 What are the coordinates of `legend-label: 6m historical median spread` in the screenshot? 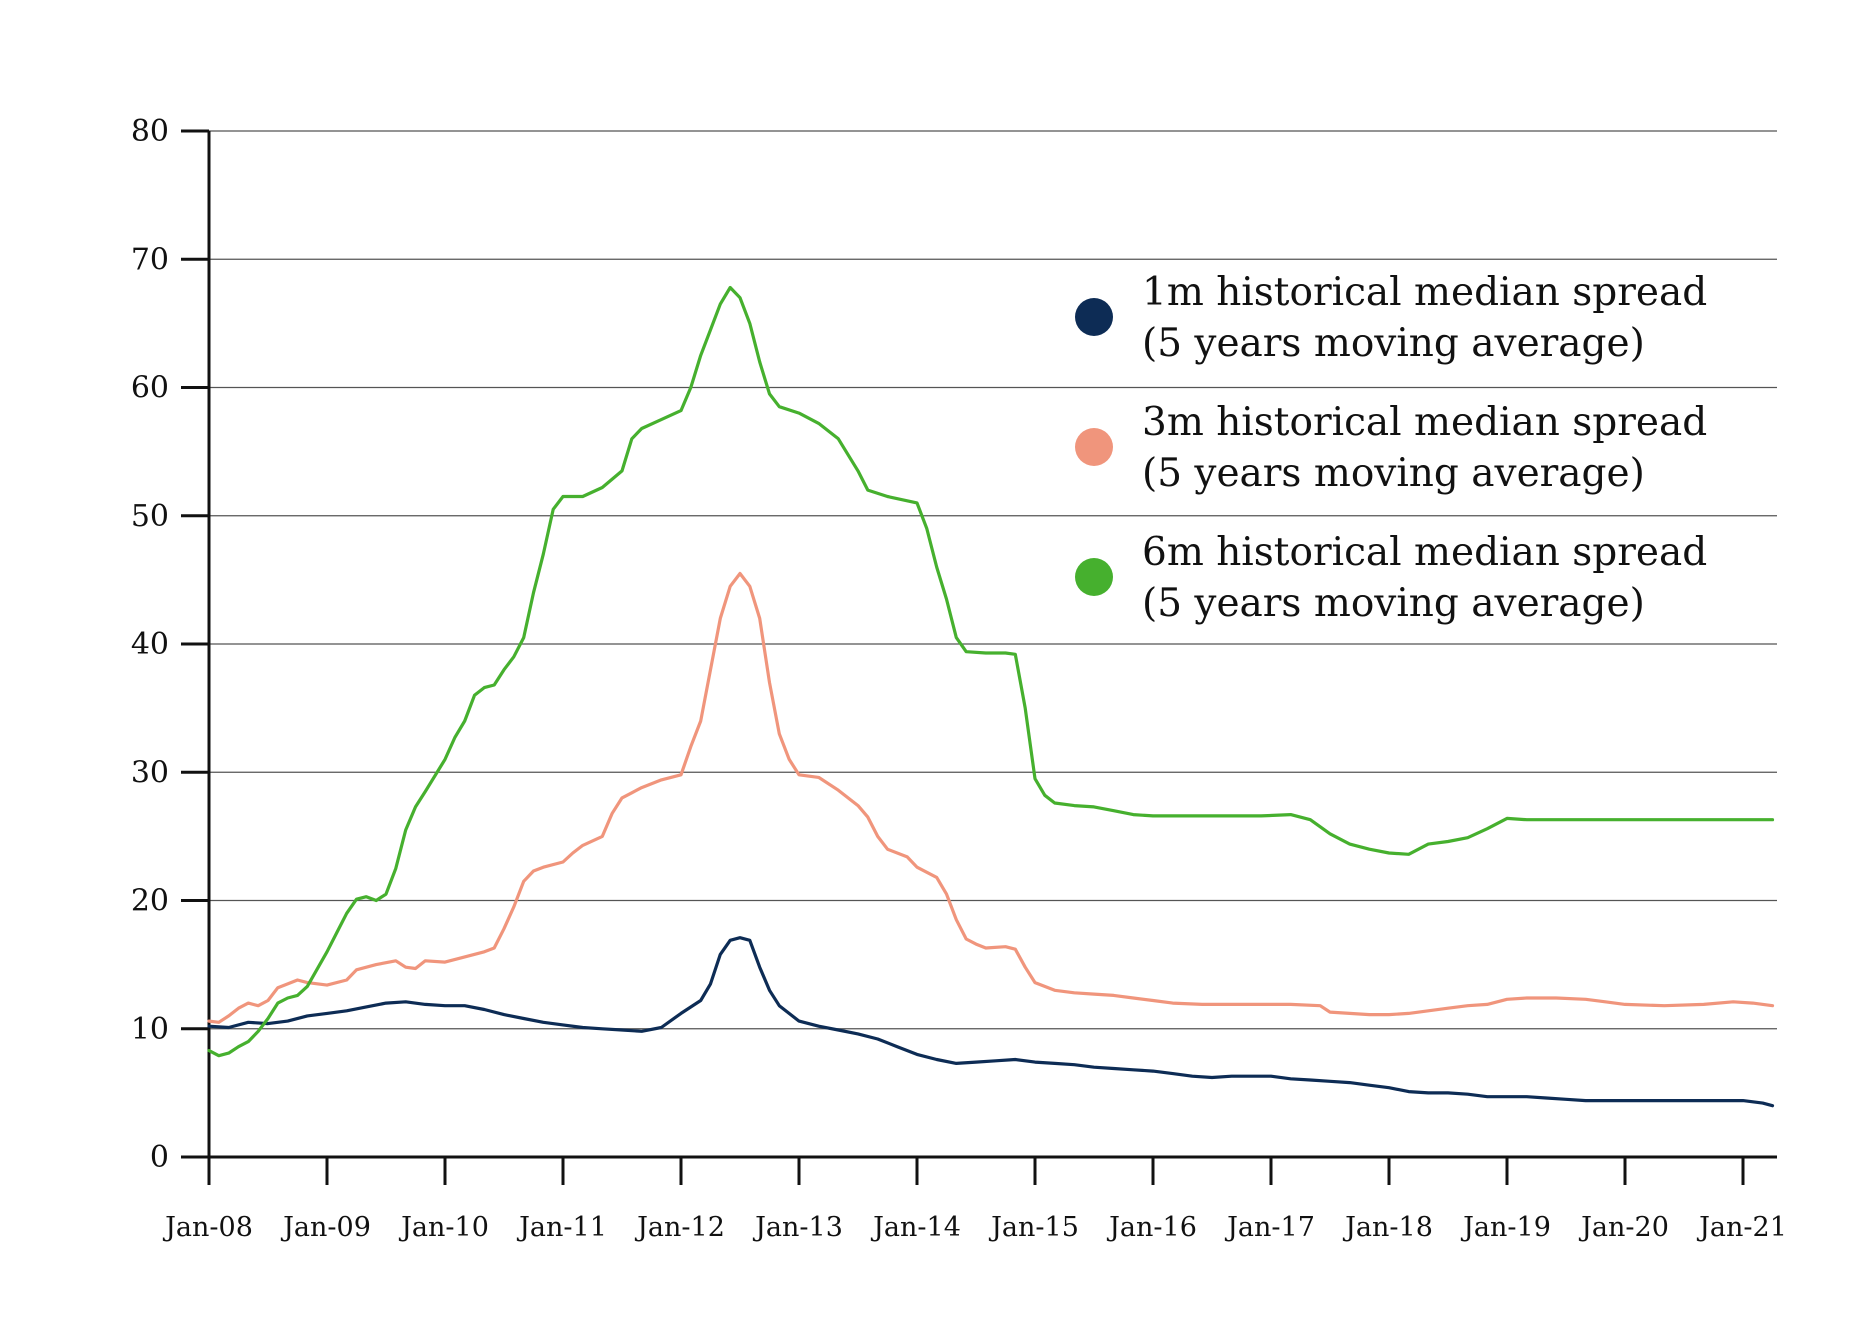 It's located at (1424, 552).